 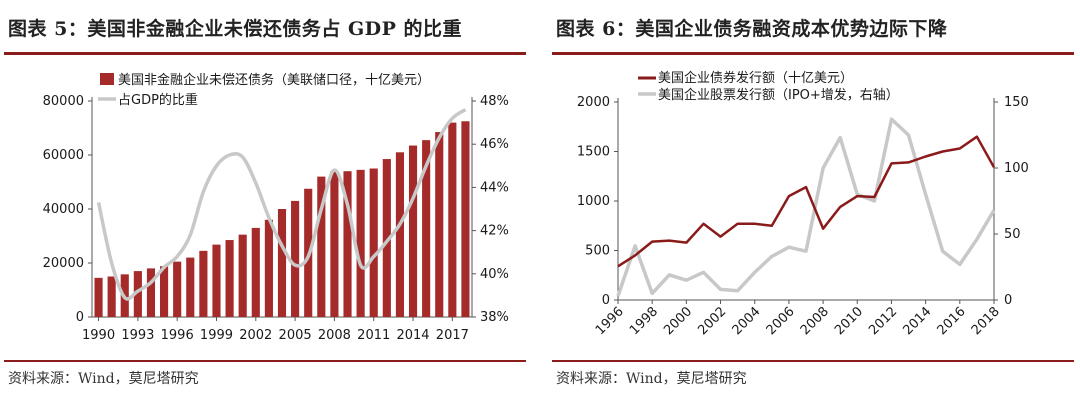 What do you see at coordinates (778, 95) in the screenshot?
I see `legend-label-equity: 美国企业股票发行额（IPO+增发，右轴）` at bounding box center [778, 95].